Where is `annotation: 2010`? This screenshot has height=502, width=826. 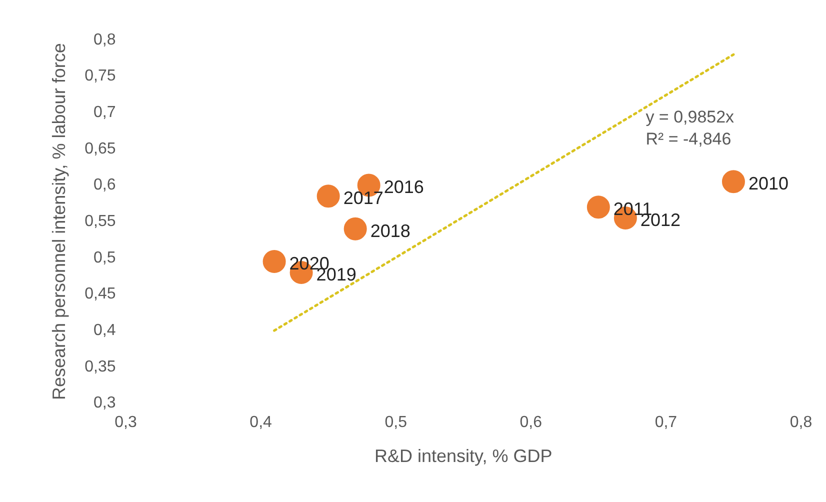 annotation: 2010 is located at coordinates (768, 184).